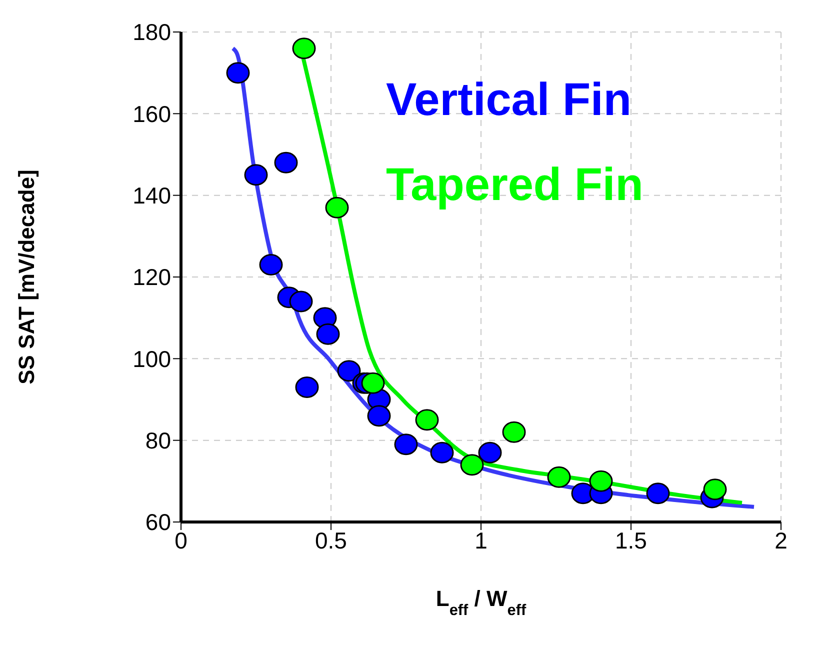 This screenshot has width=833, height=646. What do you see at coordinates (631, 540) in the screenshot?
I see `x-tick-label: 1.5` at bounding box center [631, 540].